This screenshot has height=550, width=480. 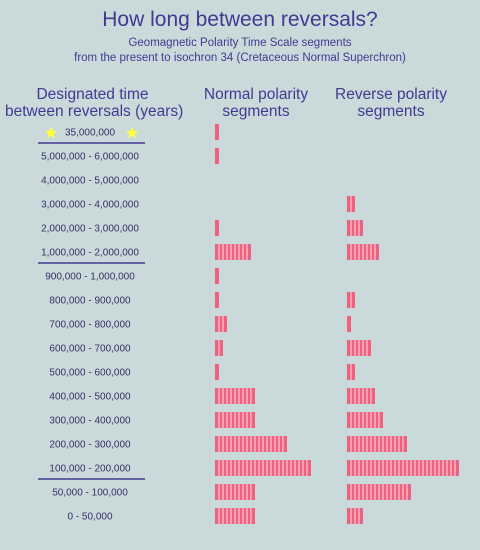 I want to click on row-label: 5,000,000 - 6,000,000, so click(x=90, y=157).